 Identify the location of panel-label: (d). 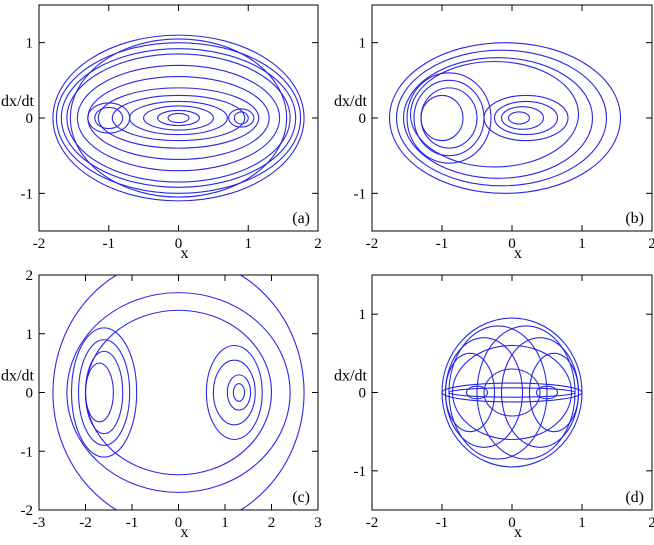
(634, 497).